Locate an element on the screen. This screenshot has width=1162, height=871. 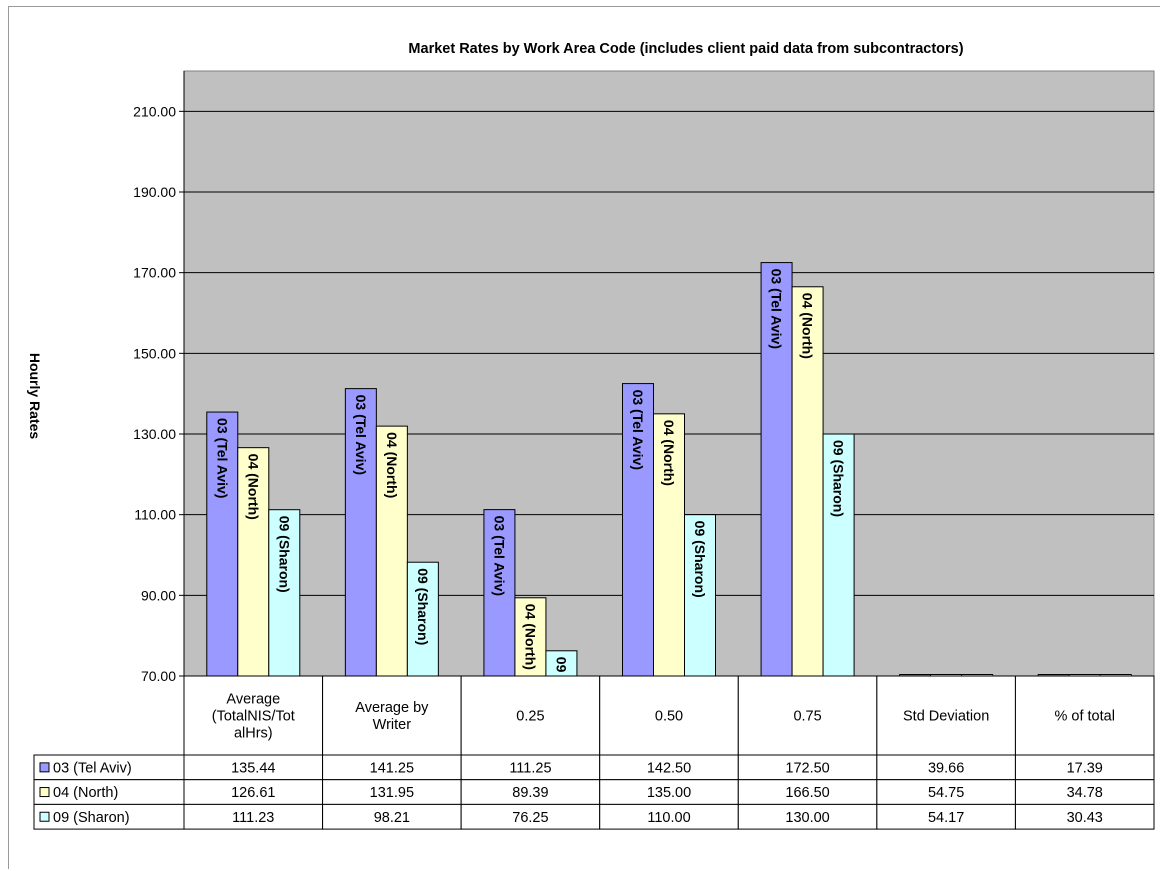
y-tick-label: 110.00 is located at coordinates (155, 515).